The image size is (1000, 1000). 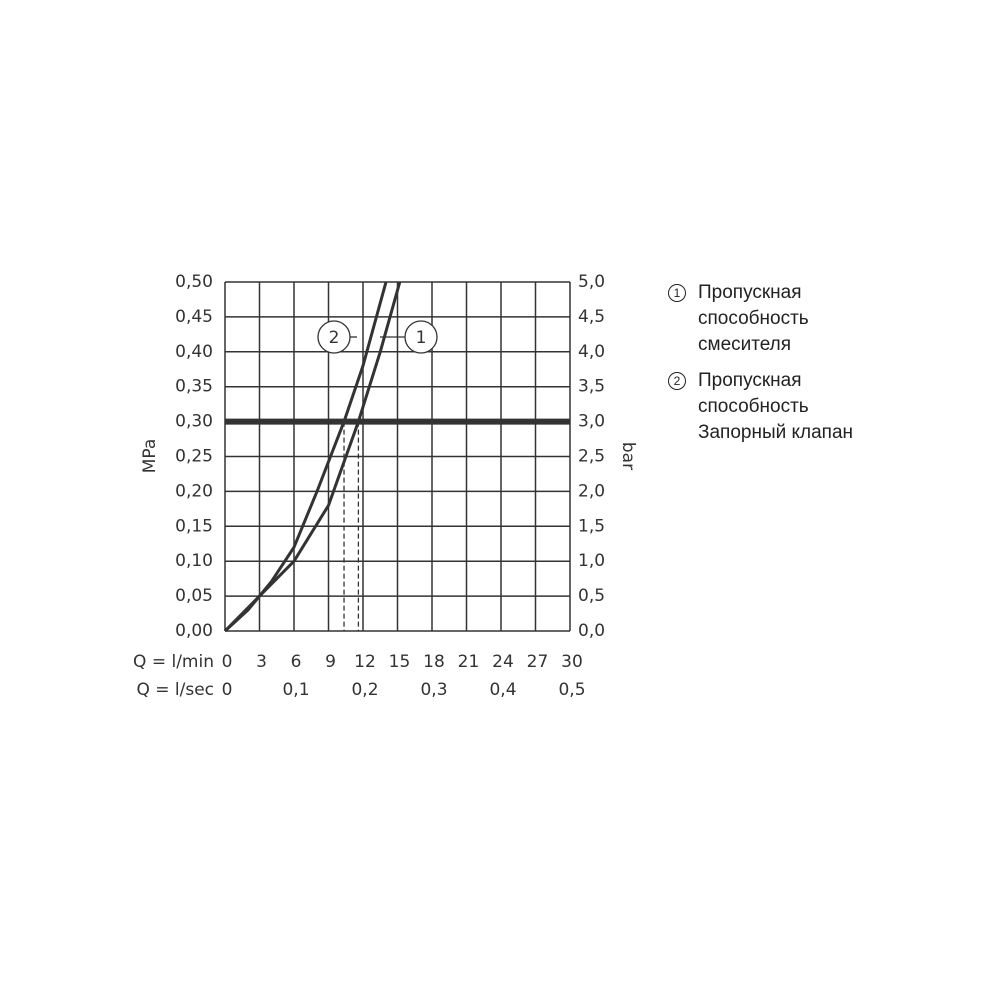 What do you see at coordinates (227, 690) in the screenshot?
I see `x2-tick-label: 0` at bounding box center [227, 690].